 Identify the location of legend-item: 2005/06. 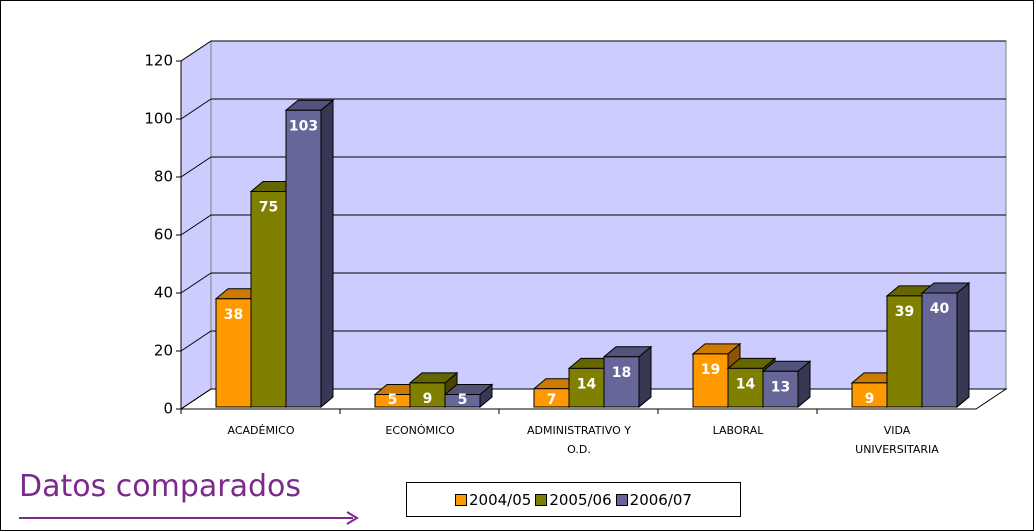
(573, 499).